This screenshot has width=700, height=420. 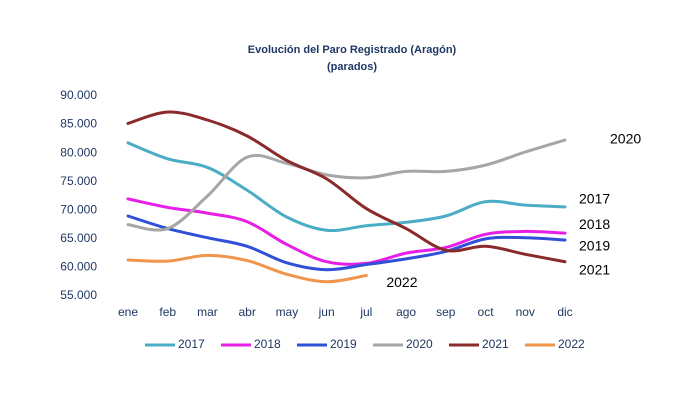 What do you see at coordinates (401, 282) in the screenshot?
I see `series-end-label: 2022` at bounding box center [401, 282].